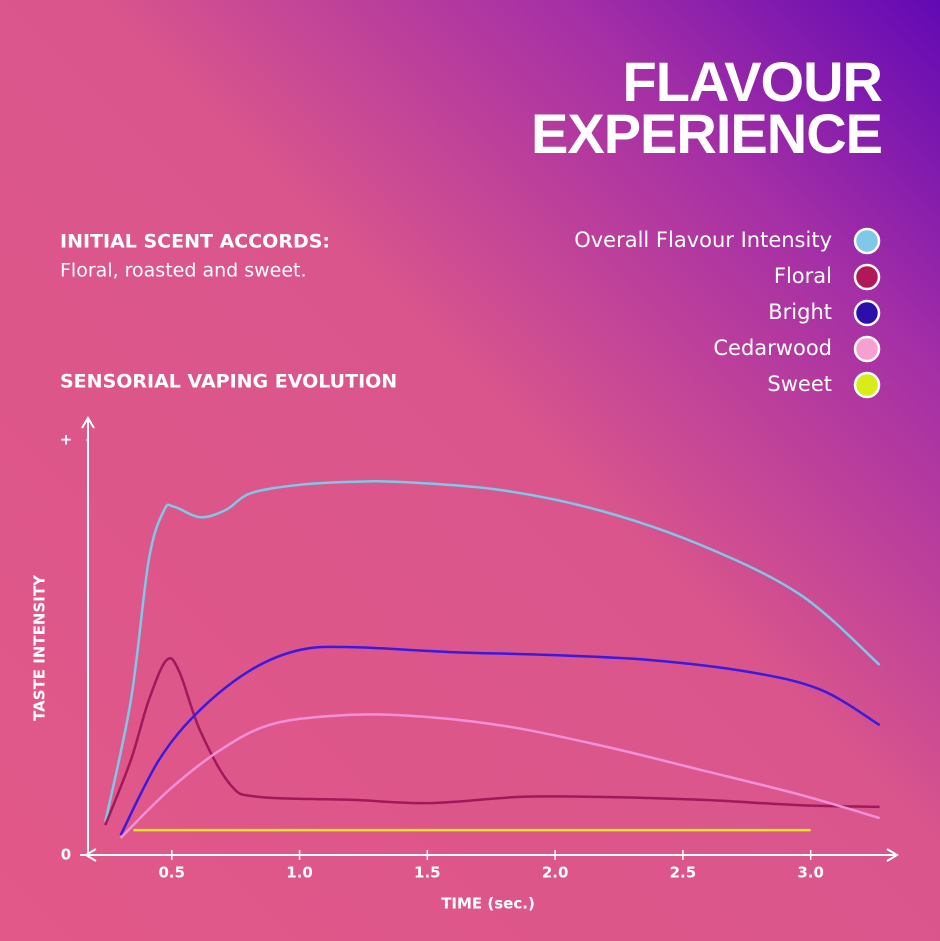 This screenshot has width=940, height=941. I want to click on legend-label: Overall Flavour Intensity, so click(703, 240).